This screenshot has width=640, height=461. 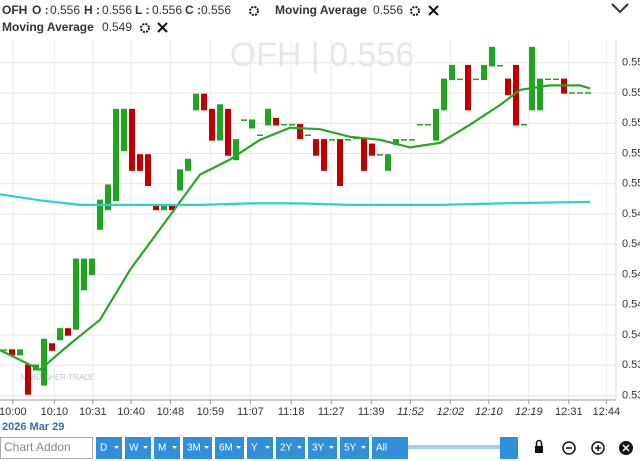 I want to click on x-tick-label: 11:07, so click(x=250, y=412).